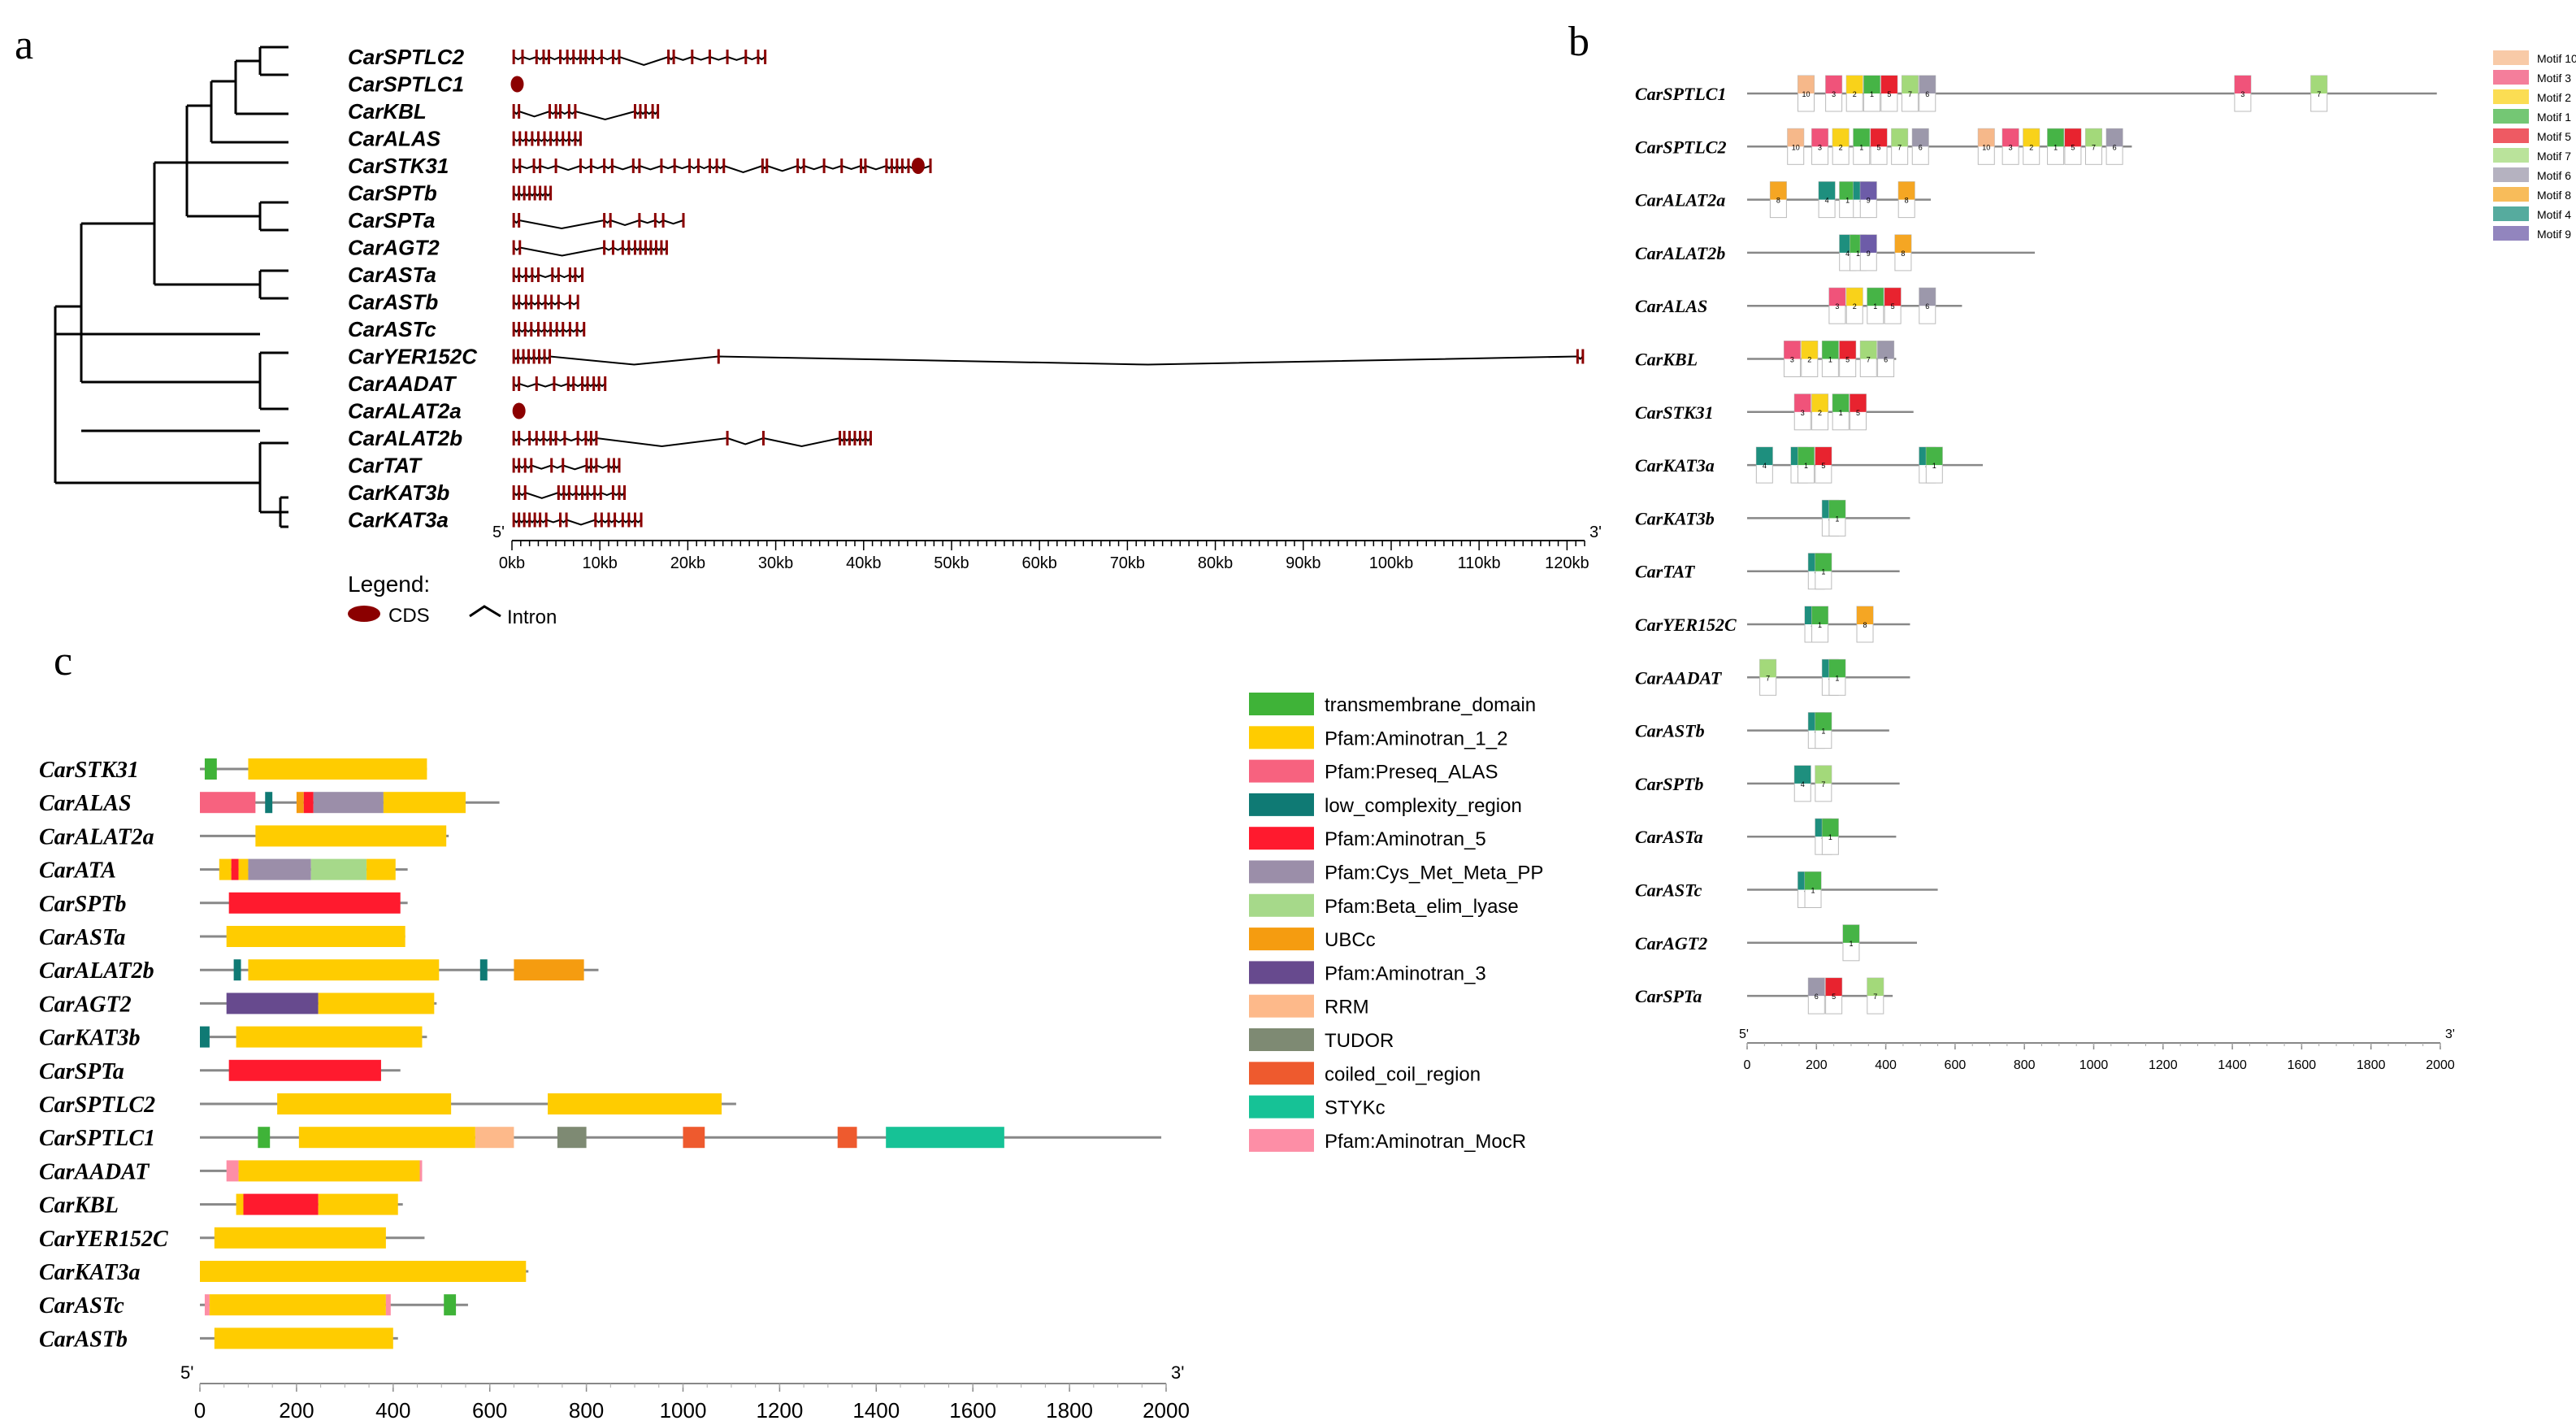 This screenshot has width=2576, height=1425. Describe the element at coordinates (973, 1410) in the screenshot. I see `axis-tick-label: 1600` at that location.